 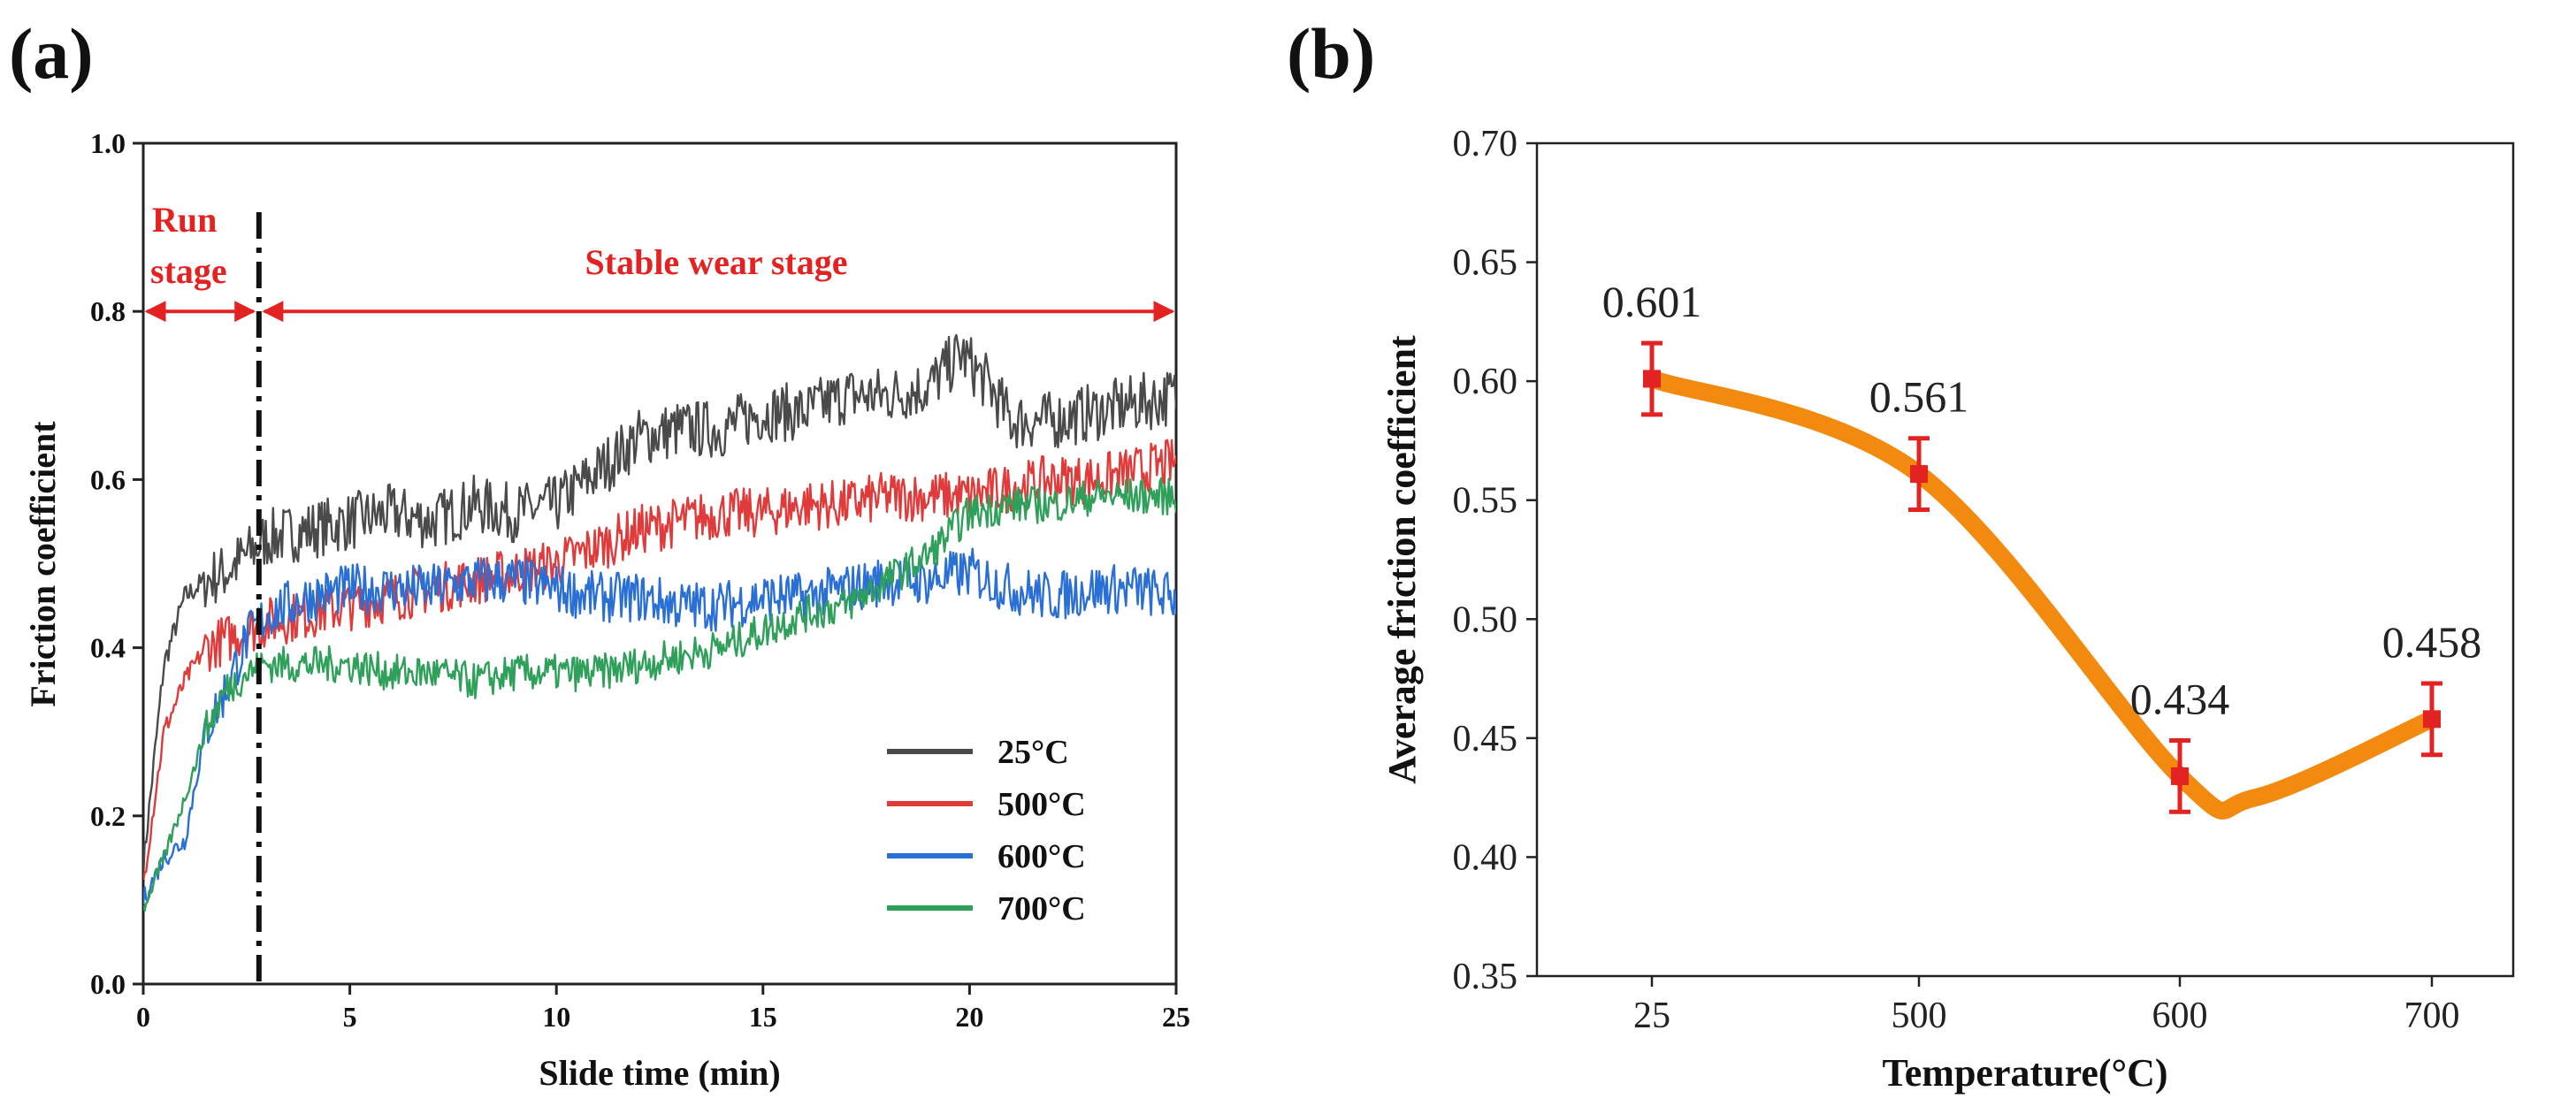 I want to click on chart-b-x-ticks: 25 500 600 700, so click(x=2047, y=1006).